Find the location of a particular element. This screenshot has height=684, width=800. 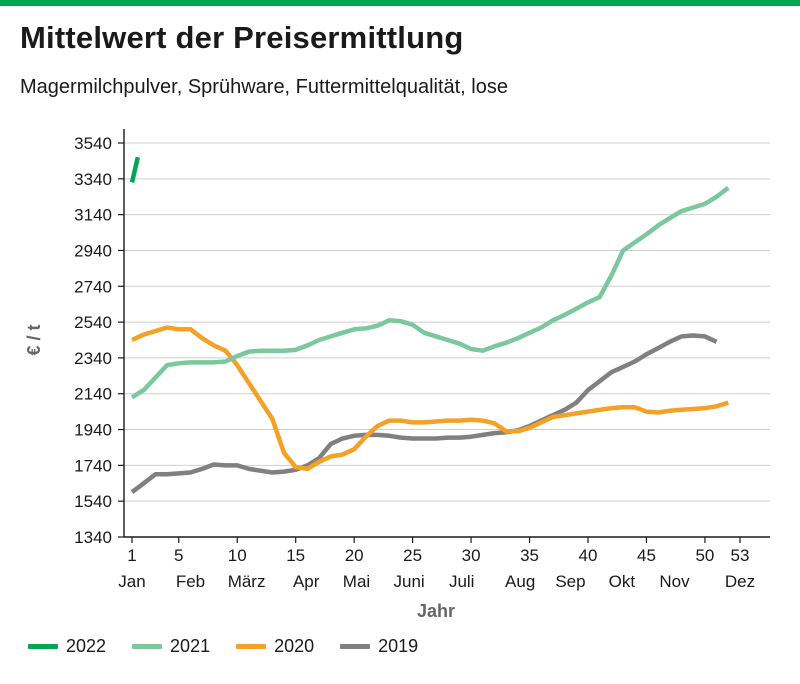

y-tick-label: 2940 is located at coordinates (93, 250).